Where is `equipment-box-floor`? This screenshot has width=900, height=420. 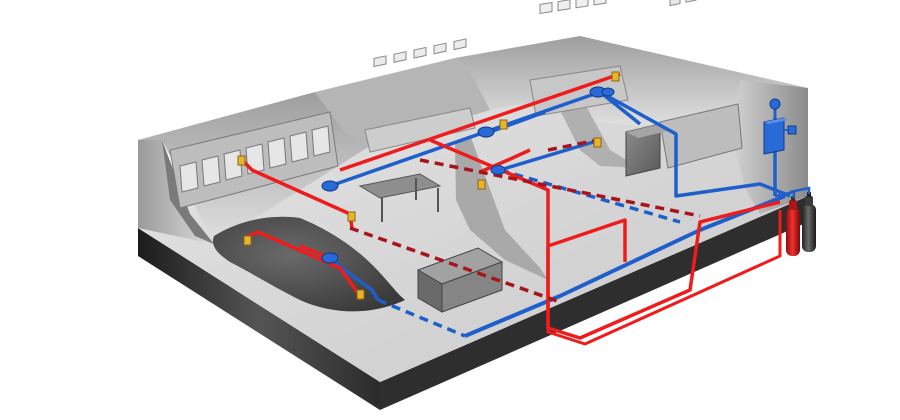 equipment-box-floor is located at coordinates (460, 280).